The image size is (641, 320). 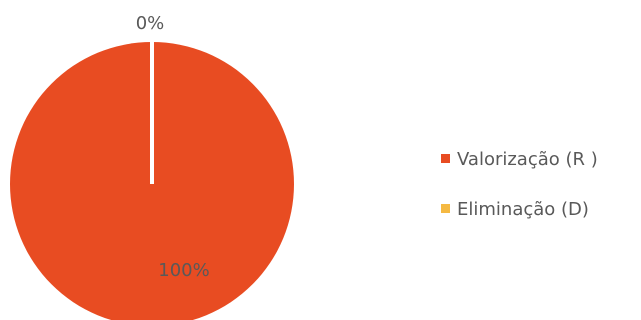 I want to click on legend-label-2: Eliminação (D), so click(x=523, y=209).